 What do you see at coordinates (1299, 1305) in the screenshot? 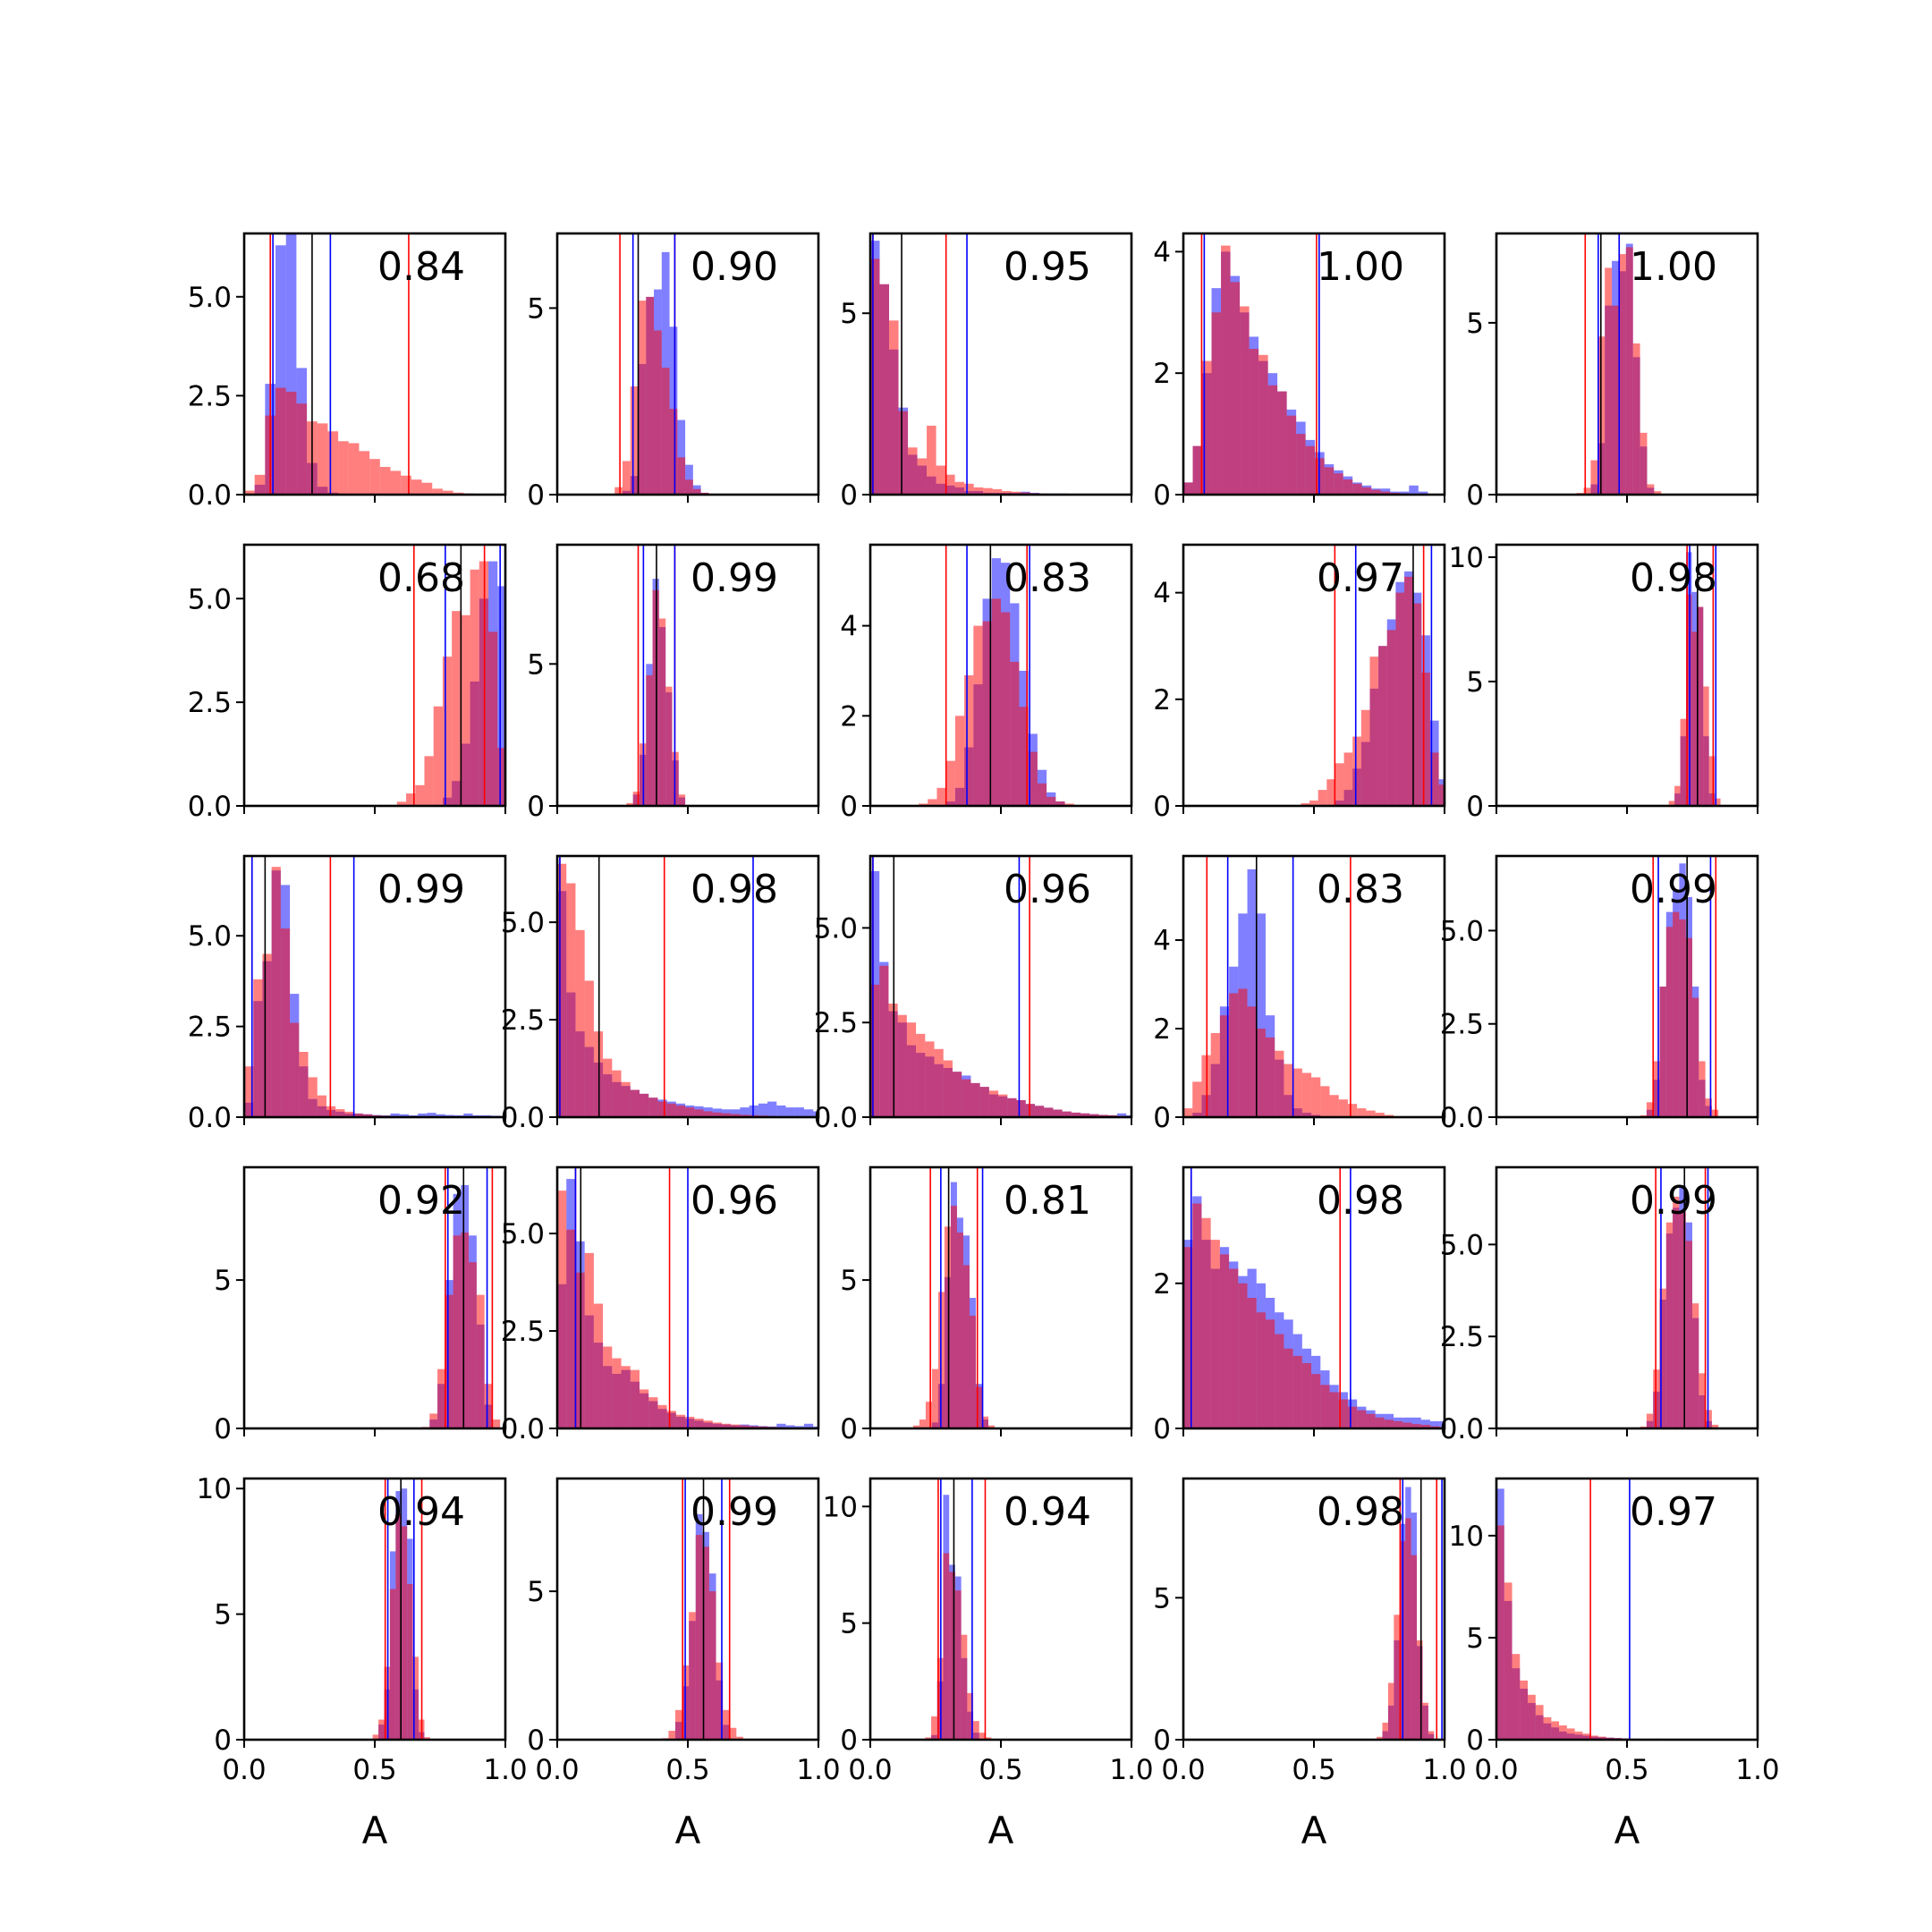
I see `panel-19: 020.98` at bounding box center [1299, 1305].